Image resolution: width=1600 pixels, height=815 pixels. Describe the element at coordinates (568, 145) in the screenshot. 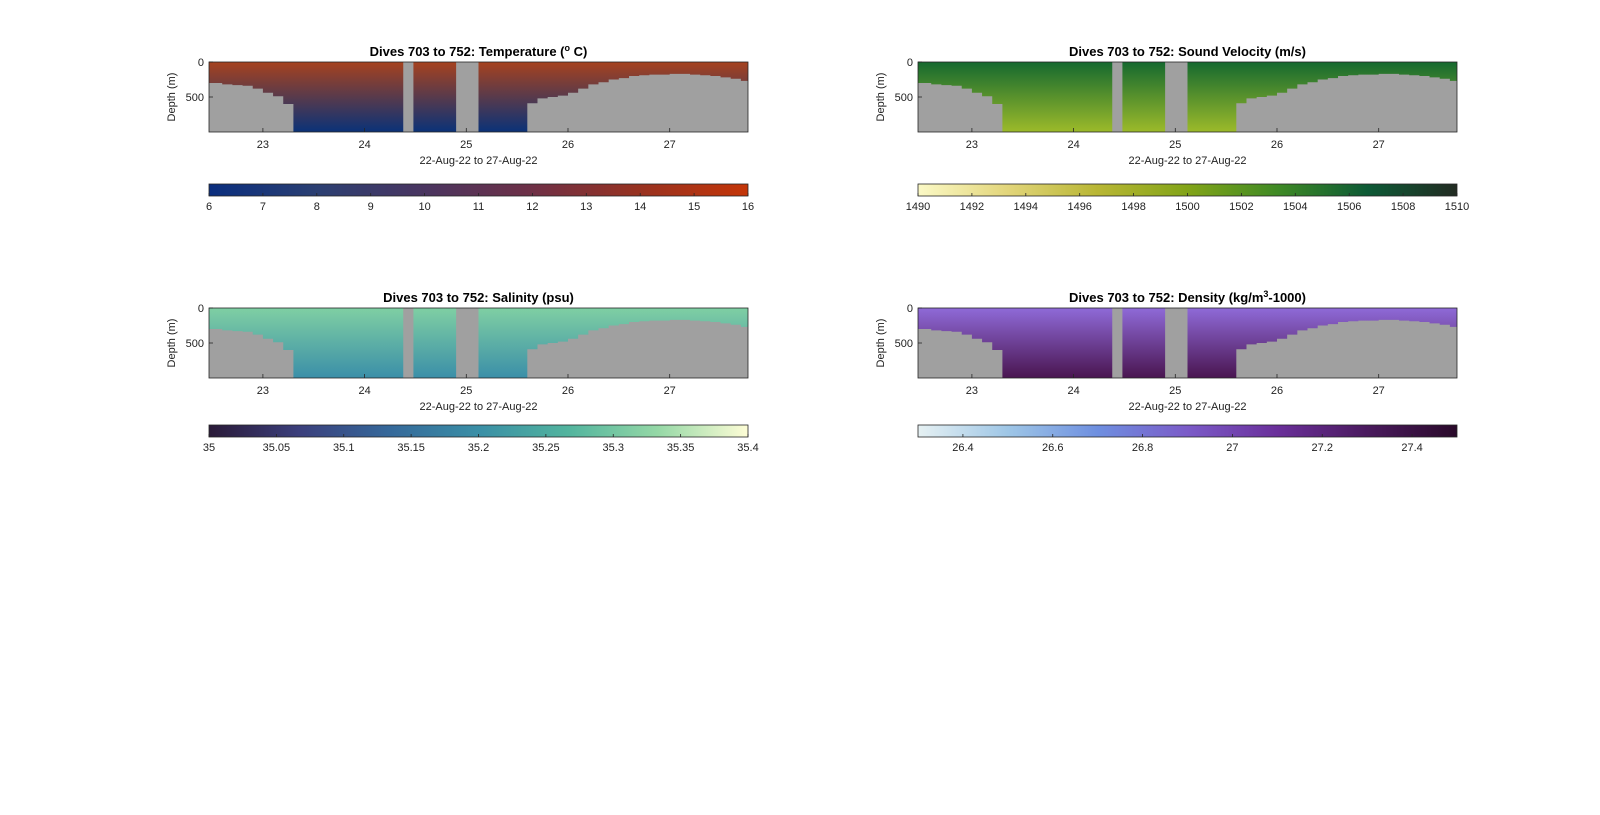

I see `temperature-xtick-label: 26` at that location.